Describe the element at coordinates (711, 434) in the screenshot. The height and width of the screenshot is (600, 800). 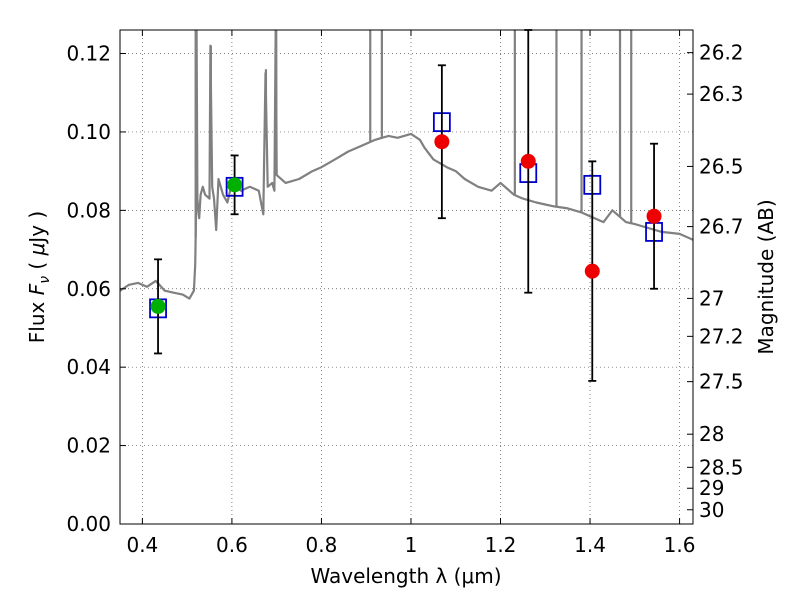
I see `y2-tick-label: 28` at that location.